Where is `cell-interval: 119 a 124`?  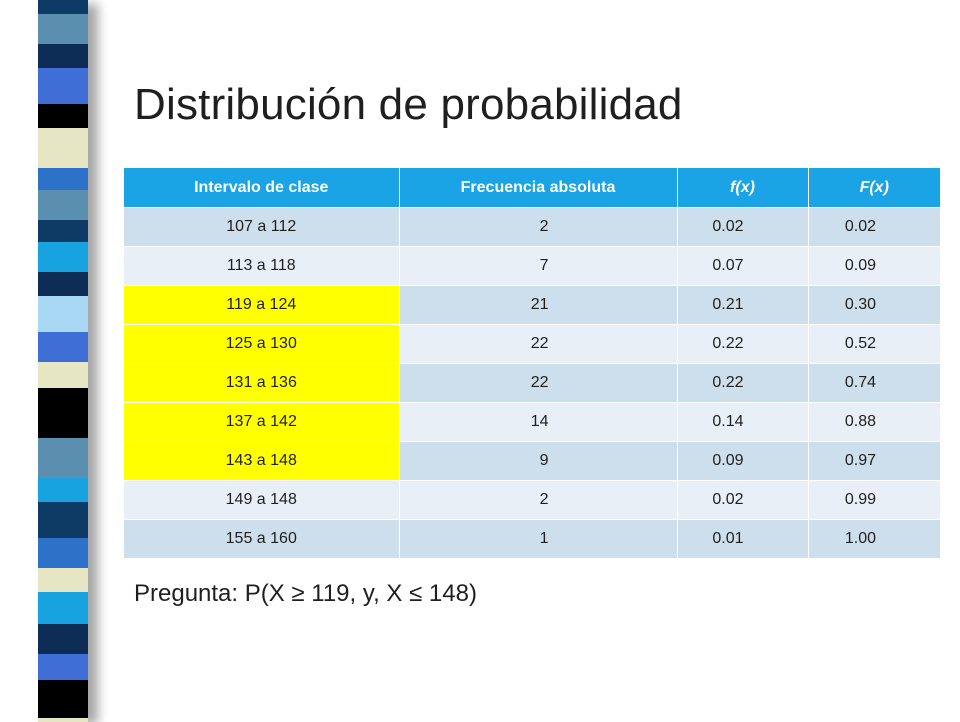
cell-interval: 119 a 124 is located at coordinates (261, 305).